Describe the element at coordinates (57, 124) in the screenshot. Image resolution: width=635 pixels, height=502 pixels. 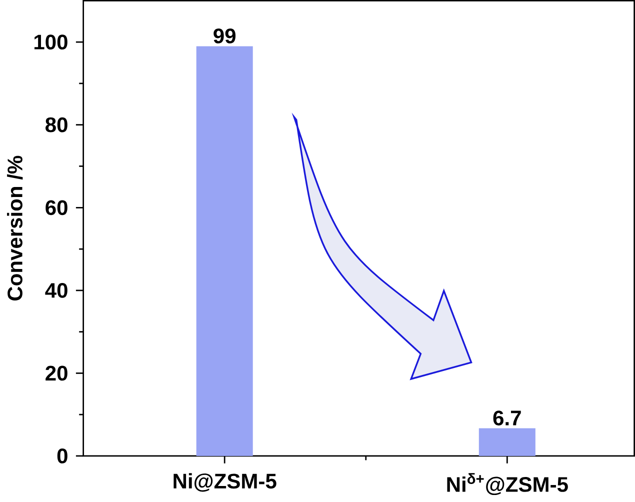
I see `y-tick-label: 80` at that location.